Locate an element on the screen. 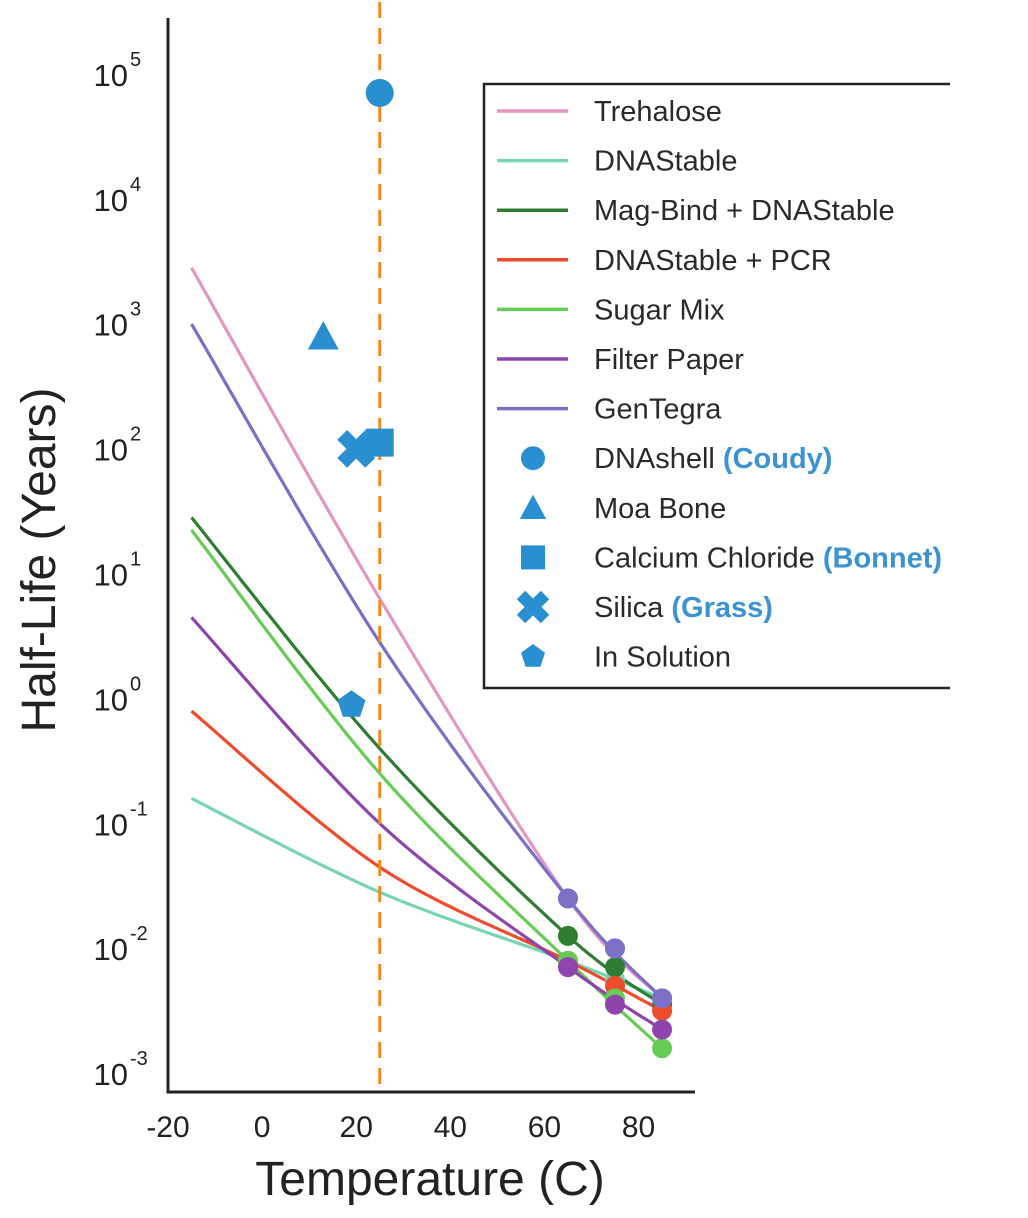 This screenshot has height=1218, width=1028. x-tick-label: 60 is located at coordinates (544, 1127).